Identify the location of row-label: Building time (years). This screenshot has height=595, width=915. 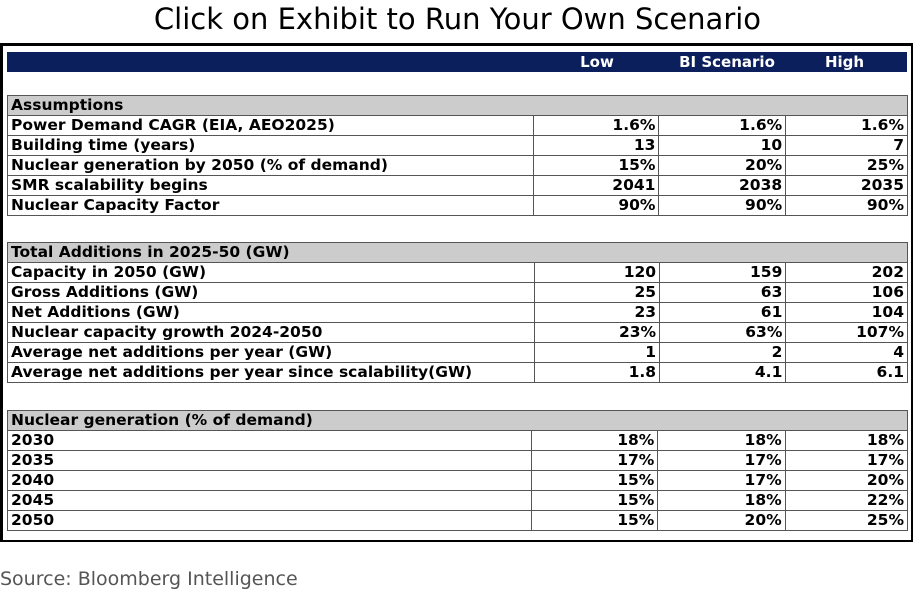
(270, 145).